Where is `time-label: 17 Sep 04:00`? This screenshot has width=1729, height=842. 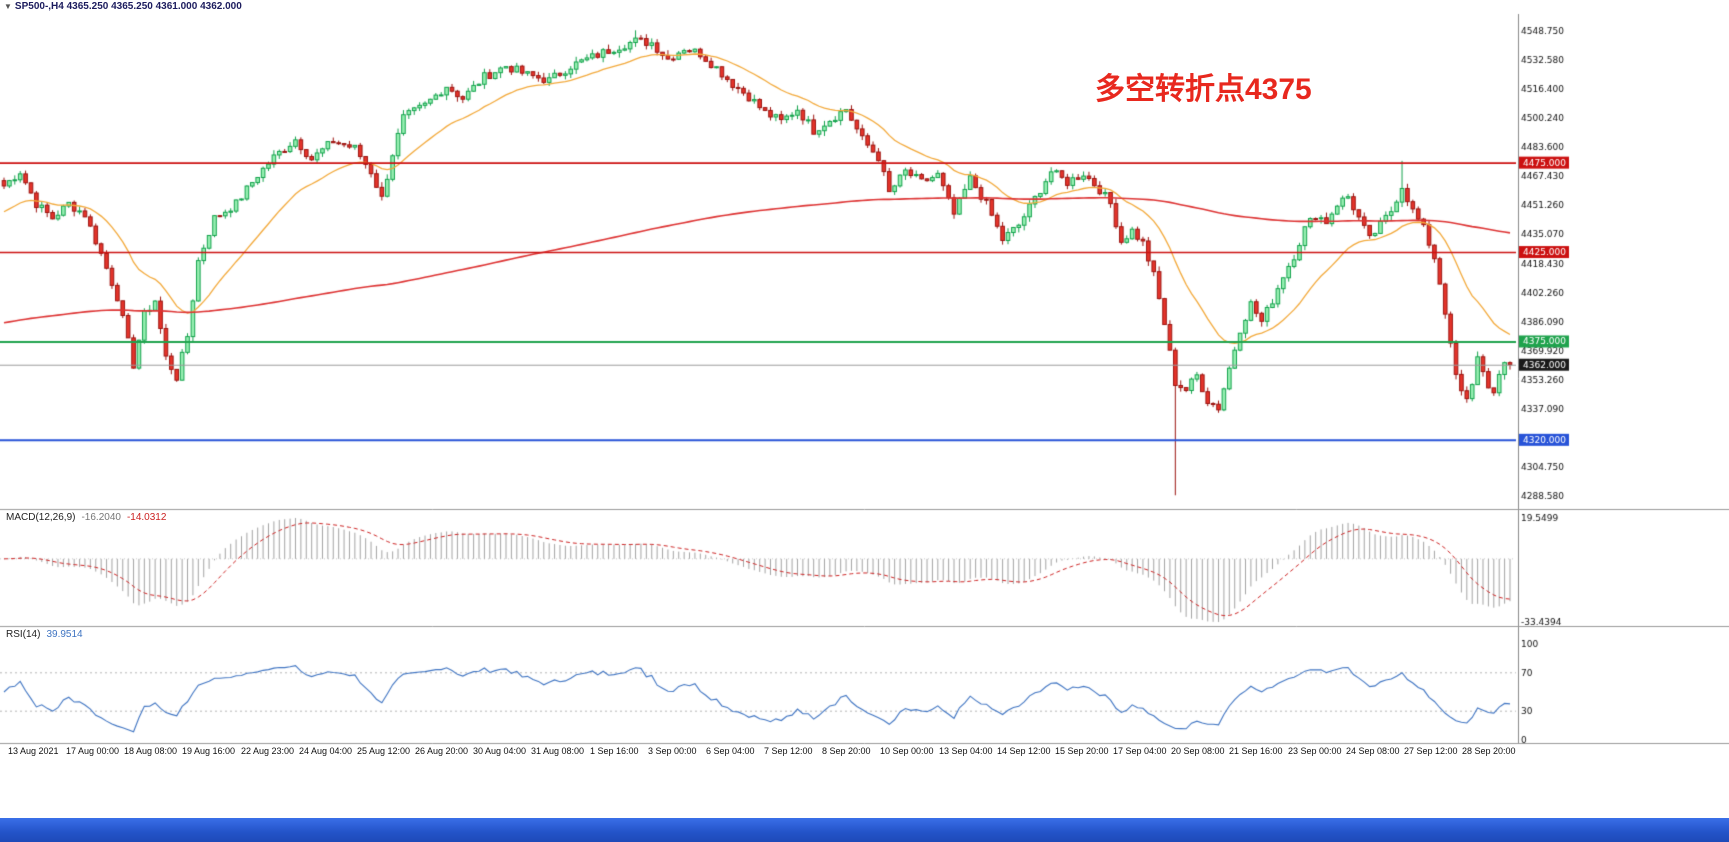
time-label: 17 Sep 04:00 is located at coordinates (1140, 751).